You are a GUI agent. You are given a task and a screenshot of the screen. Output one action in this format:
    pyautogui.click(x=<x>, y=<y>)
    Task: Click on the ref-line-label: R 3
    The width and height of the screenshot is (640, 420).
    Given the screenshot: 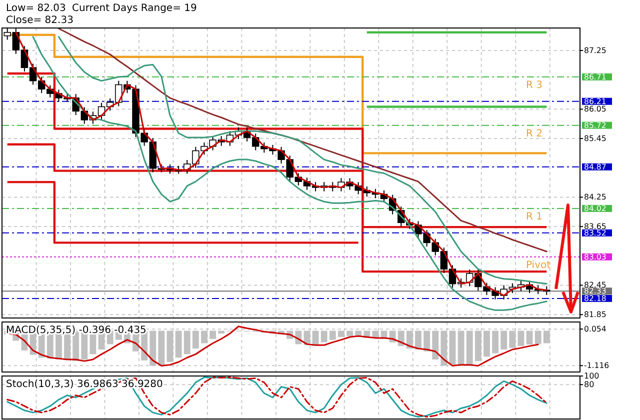 What is the action you would take?
    pyautogui.click(x=534, y=85)
    